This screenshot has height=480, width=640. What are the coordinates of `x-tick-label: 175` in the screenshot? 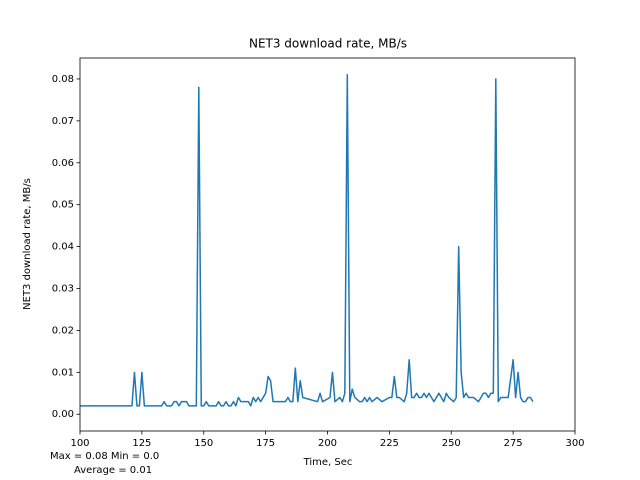 It's located at (265, 443).